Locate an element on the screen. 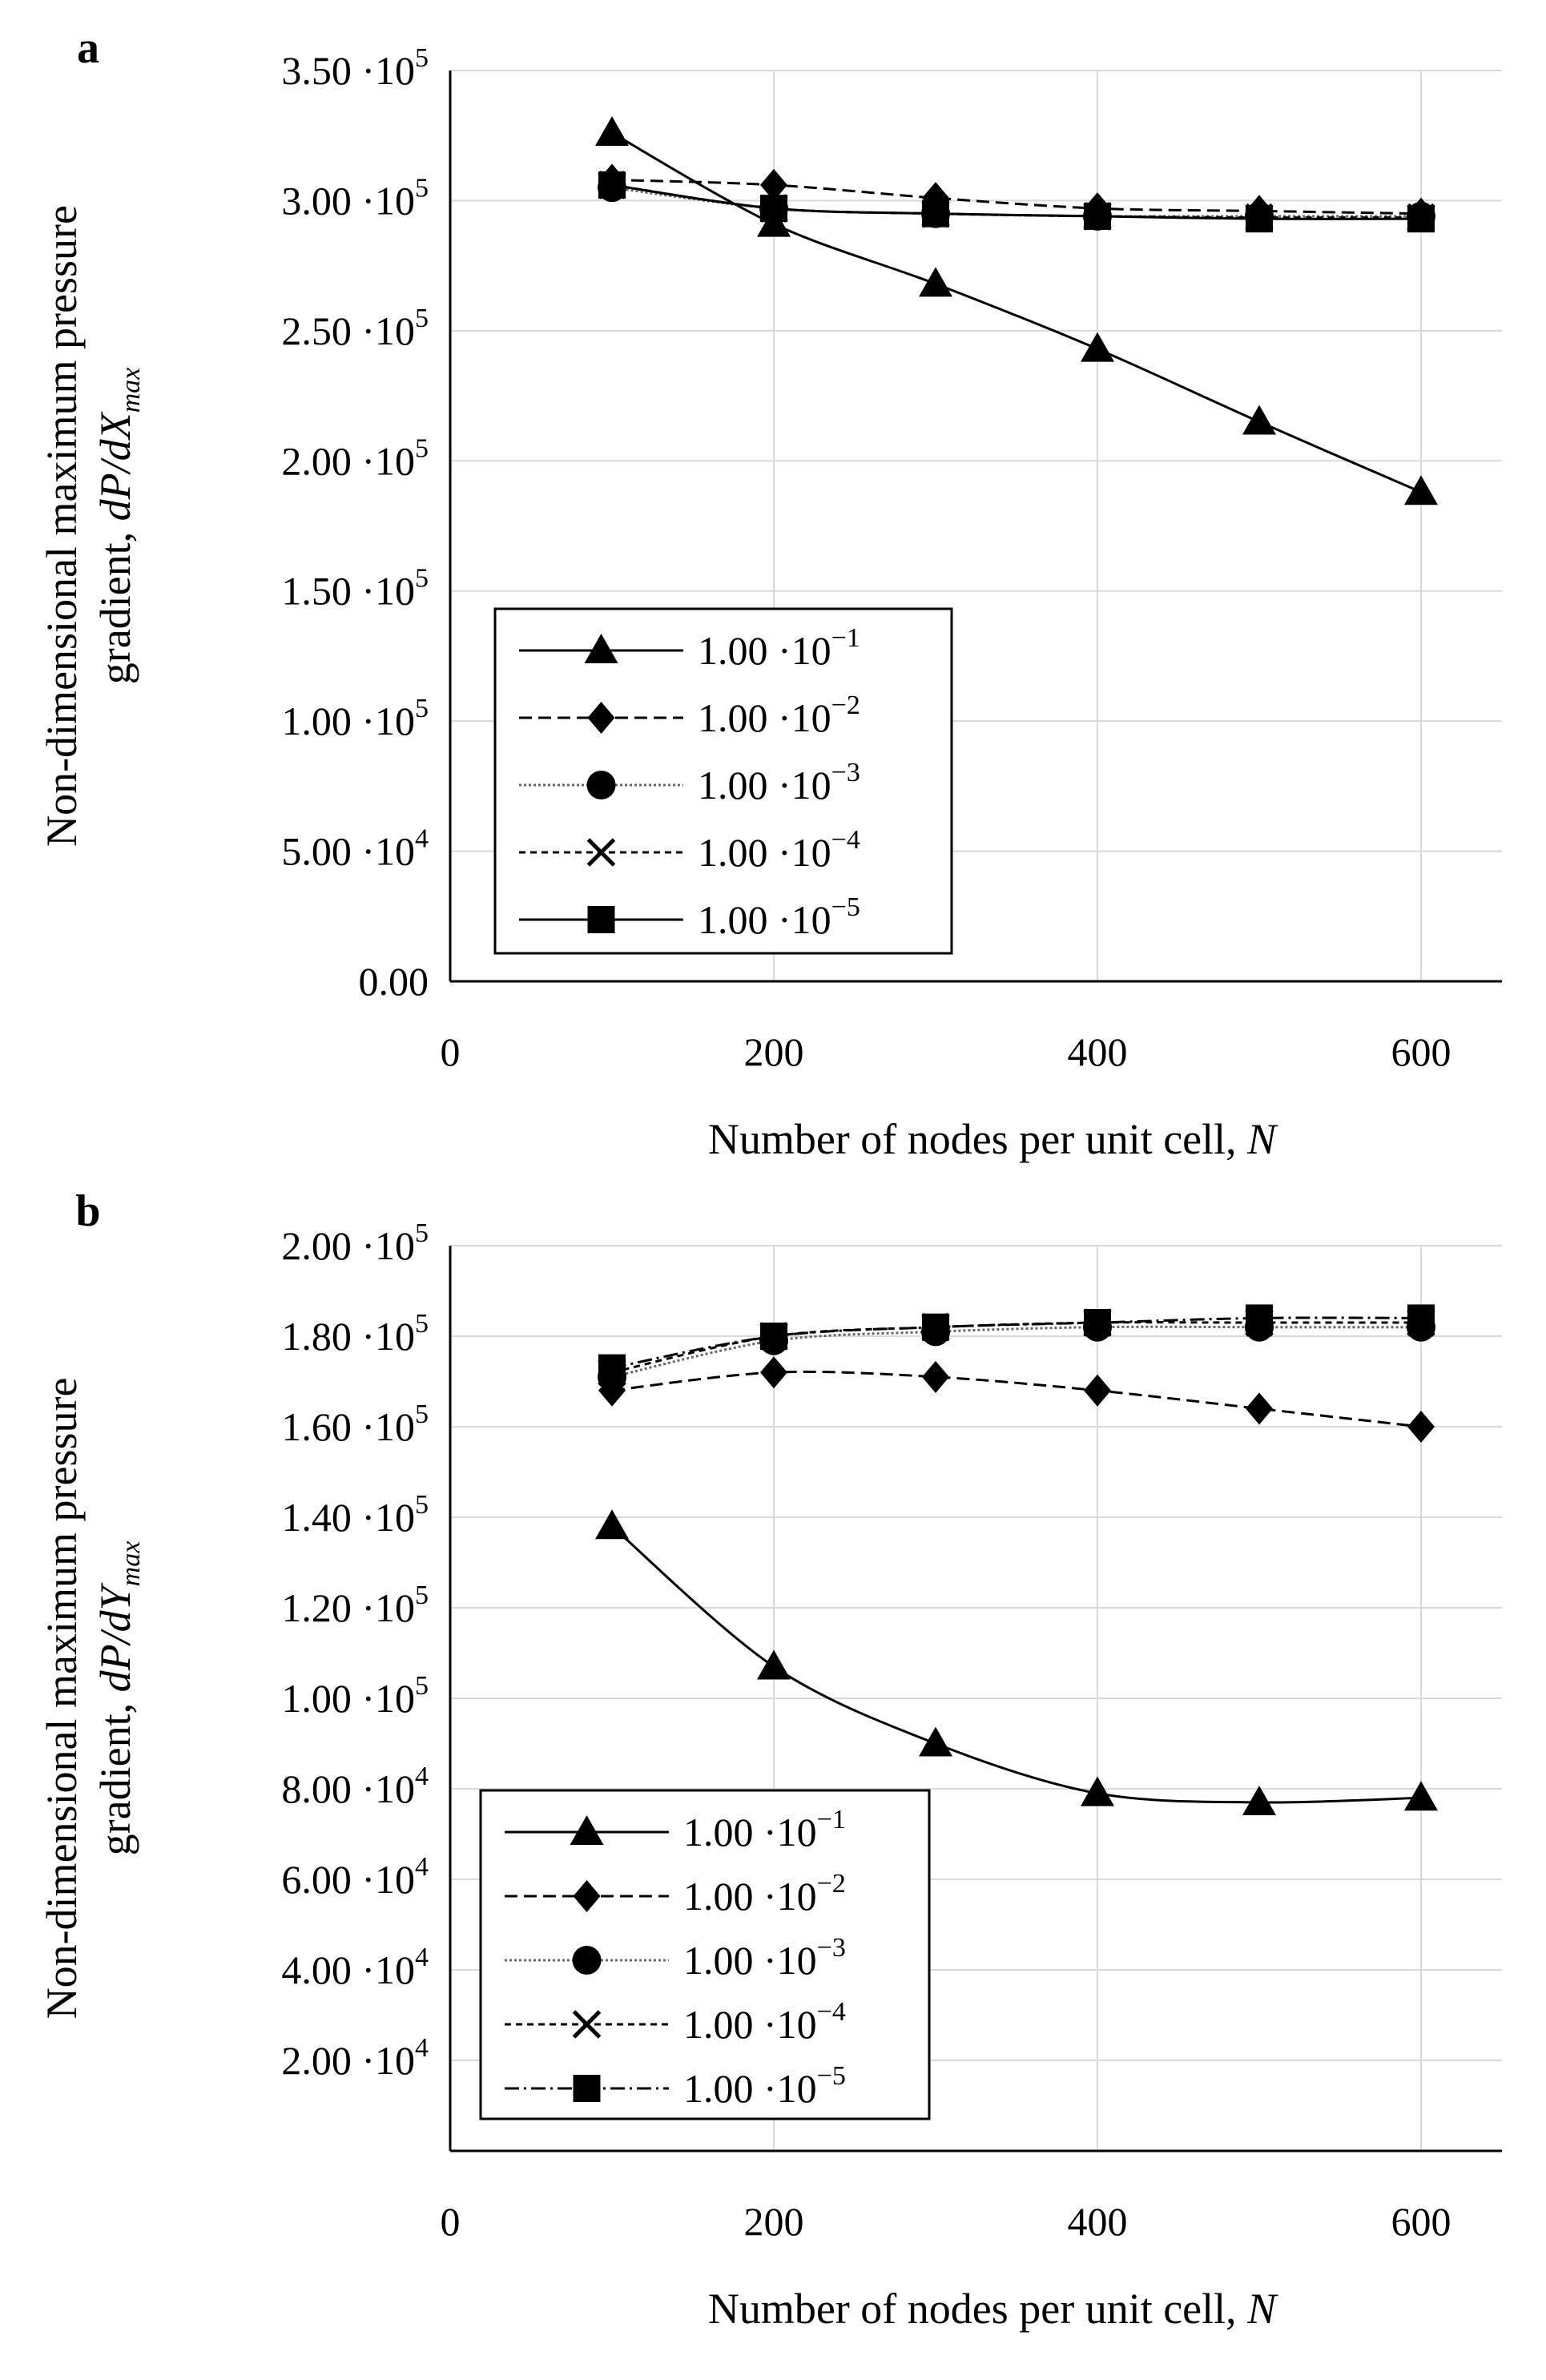  y-tick-label: 6.00 ·10⁴ is located at coordinates (355, 1877).